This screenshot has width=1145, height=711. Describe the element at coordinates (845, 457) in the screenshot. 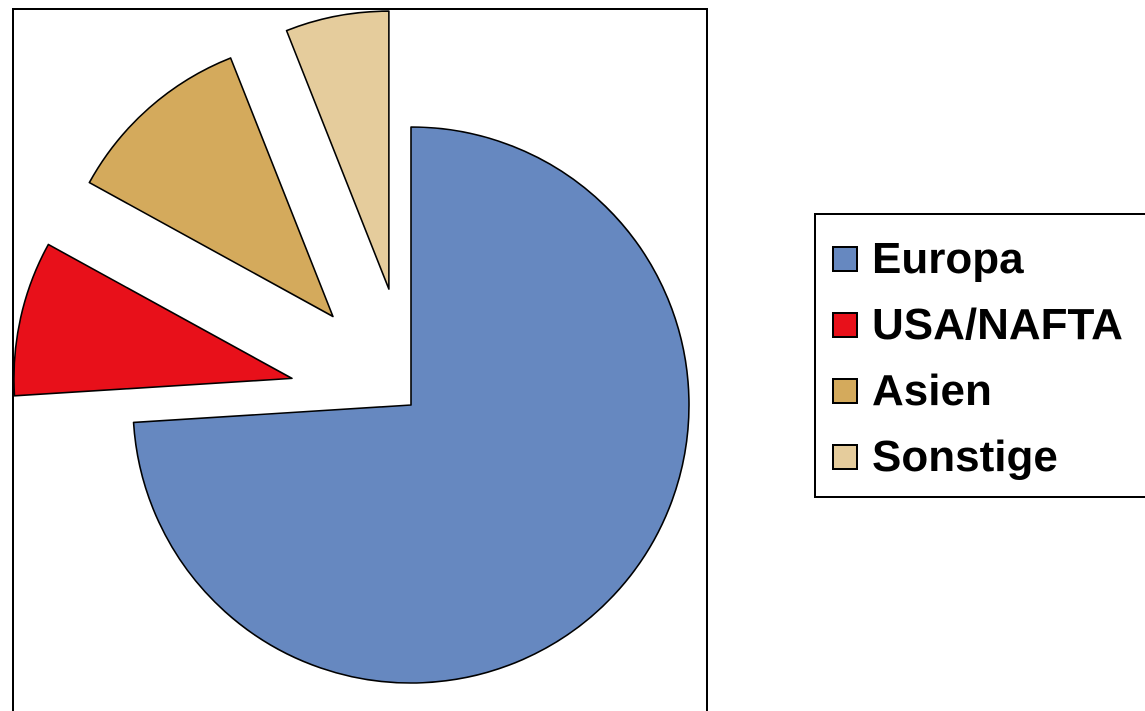

I see `legend-swatch-sonstige` at that location.